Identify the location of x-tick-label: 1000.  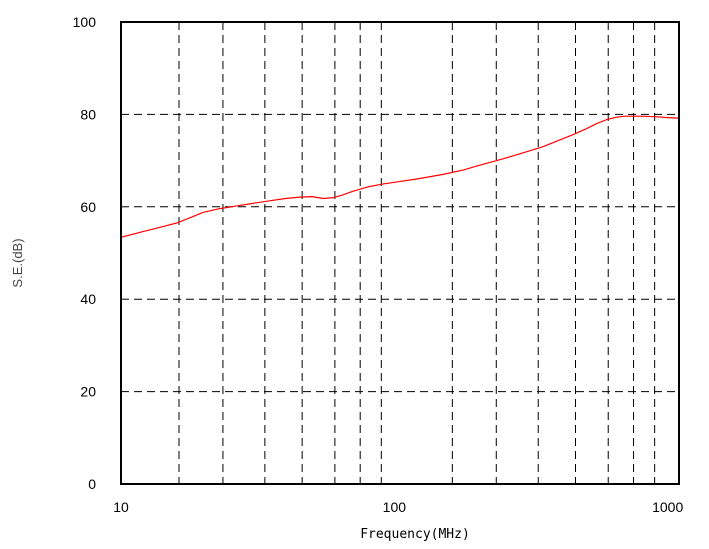
(667, 507).